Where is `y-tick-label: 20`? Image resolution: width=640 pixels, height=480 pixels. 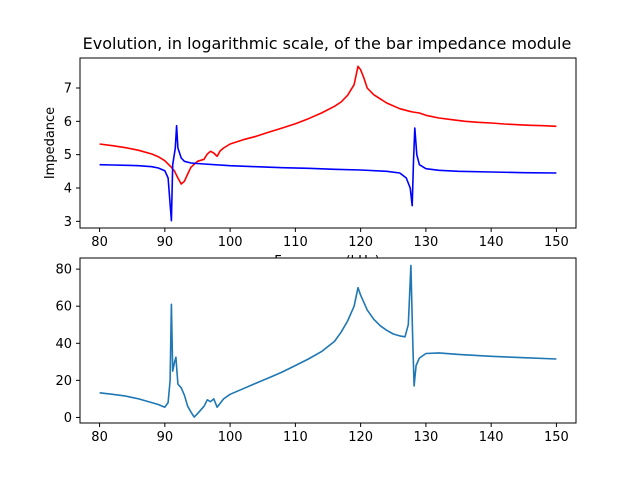
y-tick-label: 20 is located at coordinates (63, 381).